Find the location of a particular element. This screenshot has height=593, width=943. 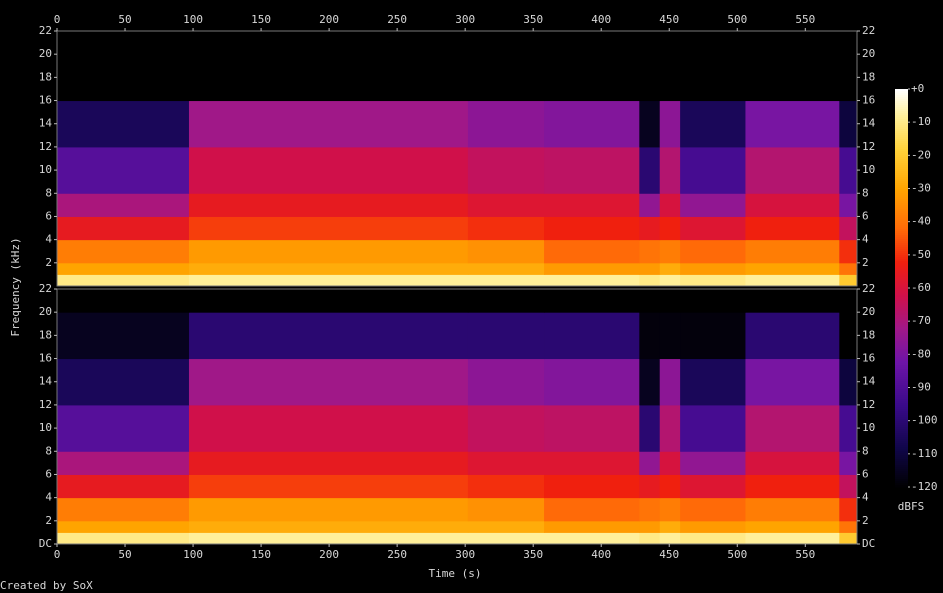

y-tick-label: 2 is located at coordinates (865, 520).